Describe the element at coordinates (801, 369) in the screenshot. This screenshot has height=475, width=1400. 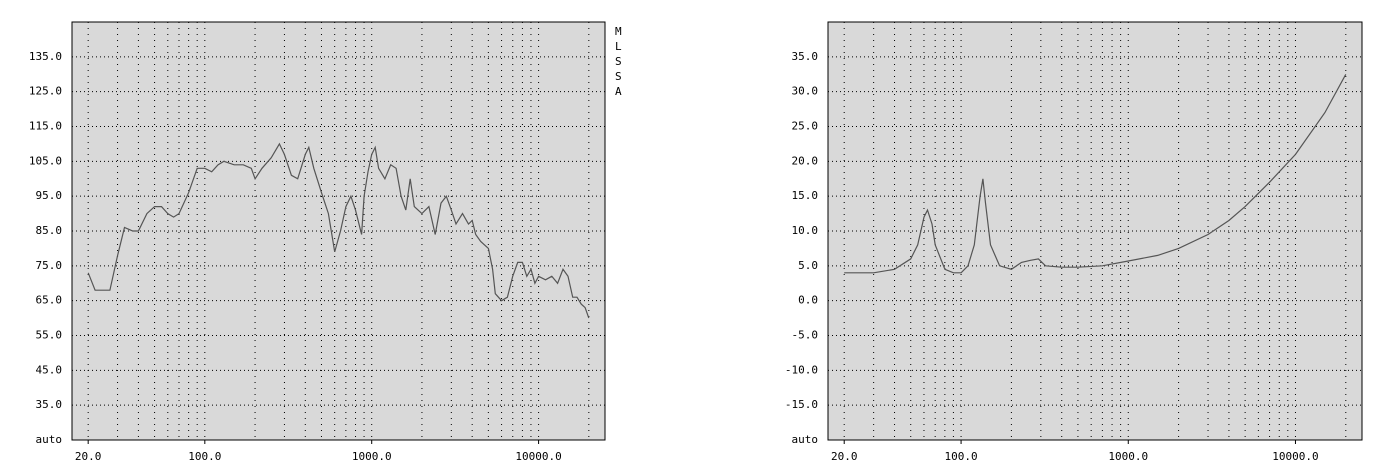
I see `y-tick-label: -10.0` at that location.